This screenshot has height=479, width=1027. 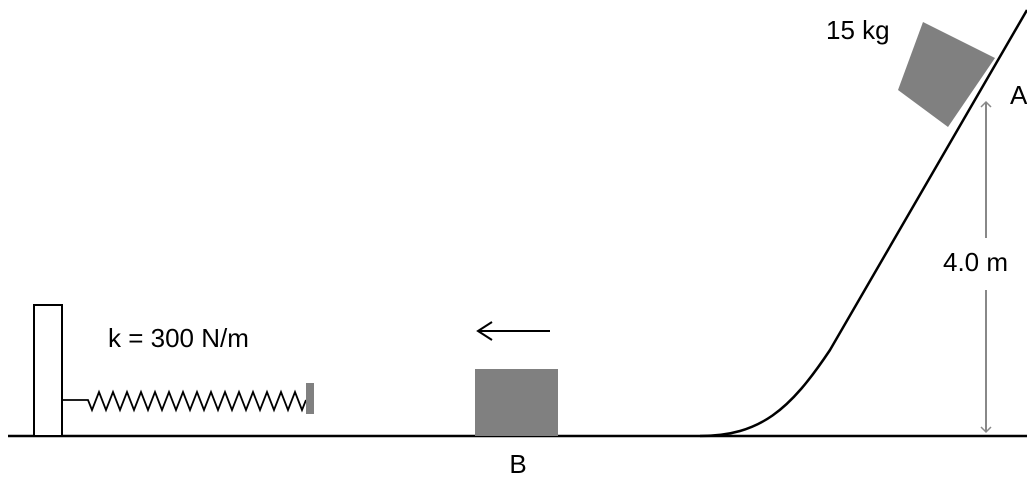 I want to click on velocity-arrowhead, so click(x=484, y=331).